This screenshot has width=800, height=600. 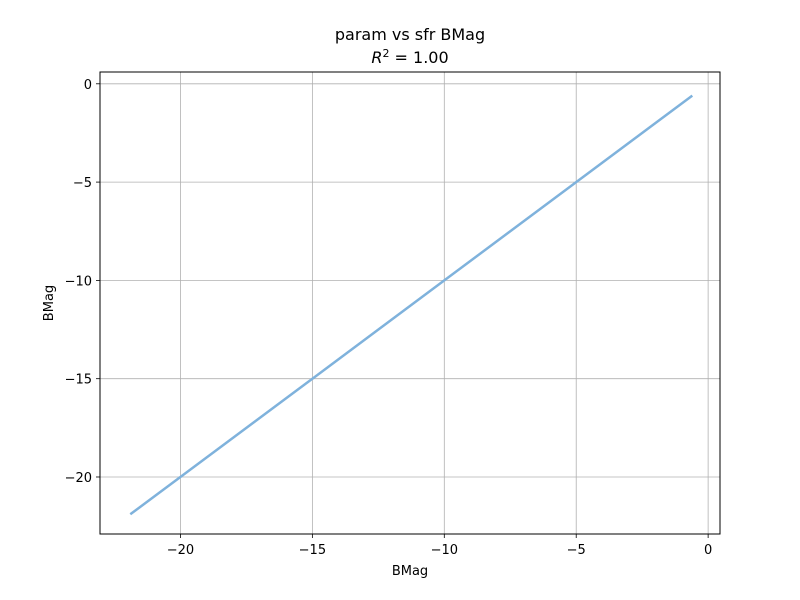 What do you see at coordinates (88, 85) in the screenshot?
I see `y-tick-label: 0` at bounding box center [88, 85].